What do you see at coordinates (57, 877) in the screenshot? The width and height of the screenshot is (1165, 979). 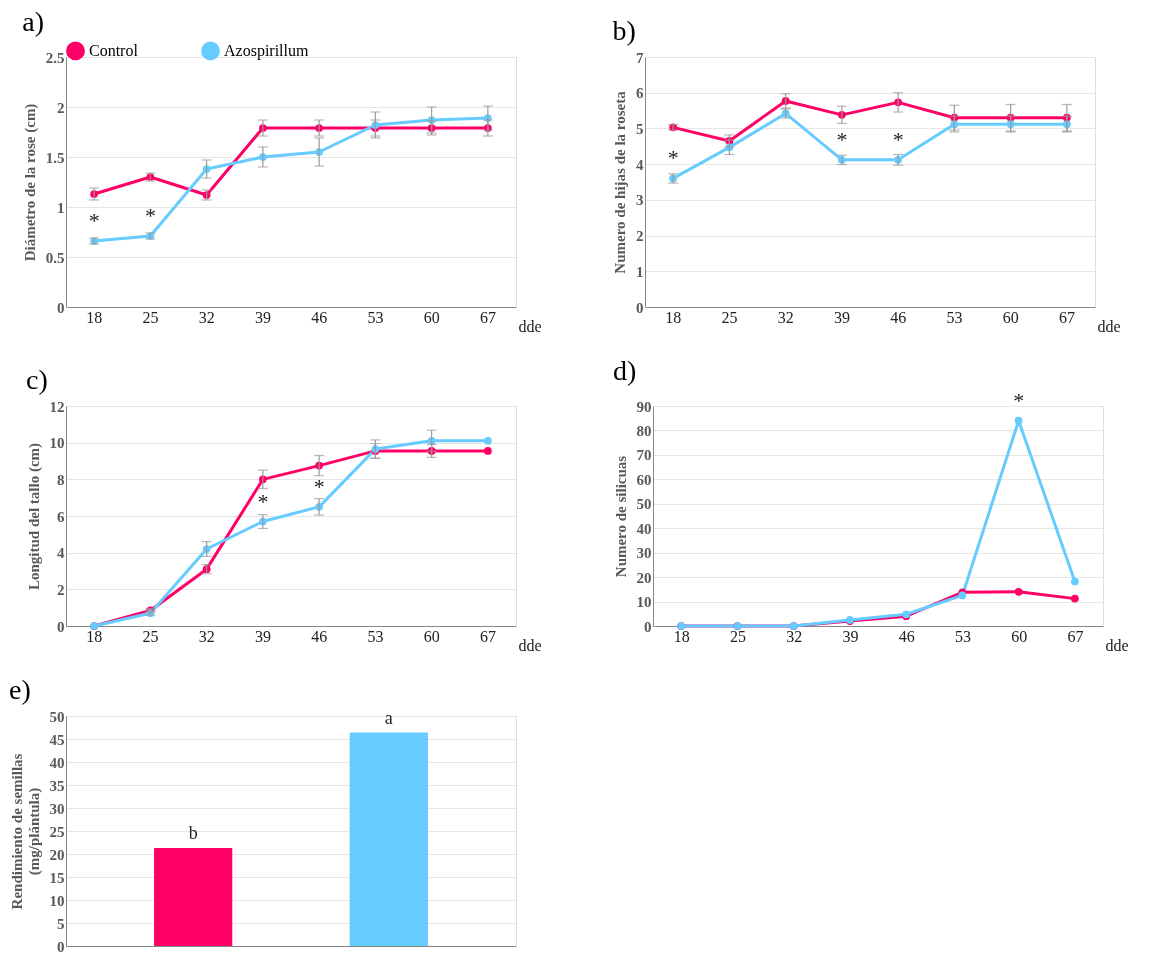 I see `y-tick-label: 15` at bounding box center [57, 877].